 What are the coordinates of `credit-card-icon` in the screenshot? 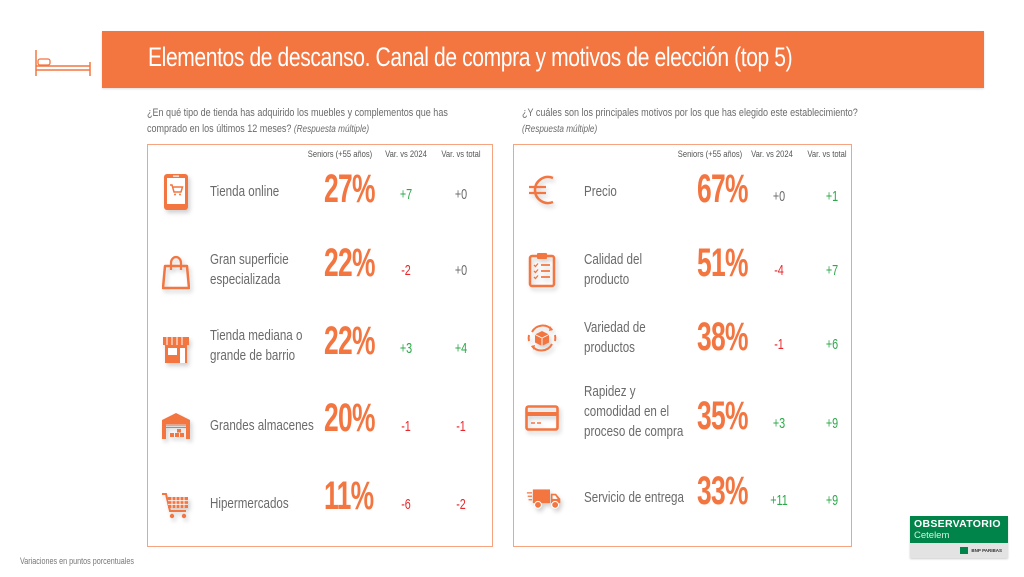 It's located at (542, 418).